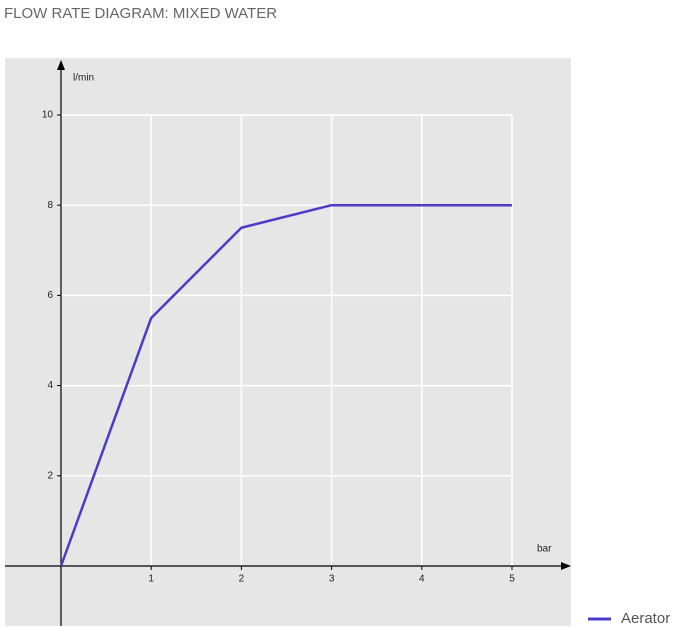 The image size is (680, 628). I want to click on y-tick-label: 6, so click(50, 295).